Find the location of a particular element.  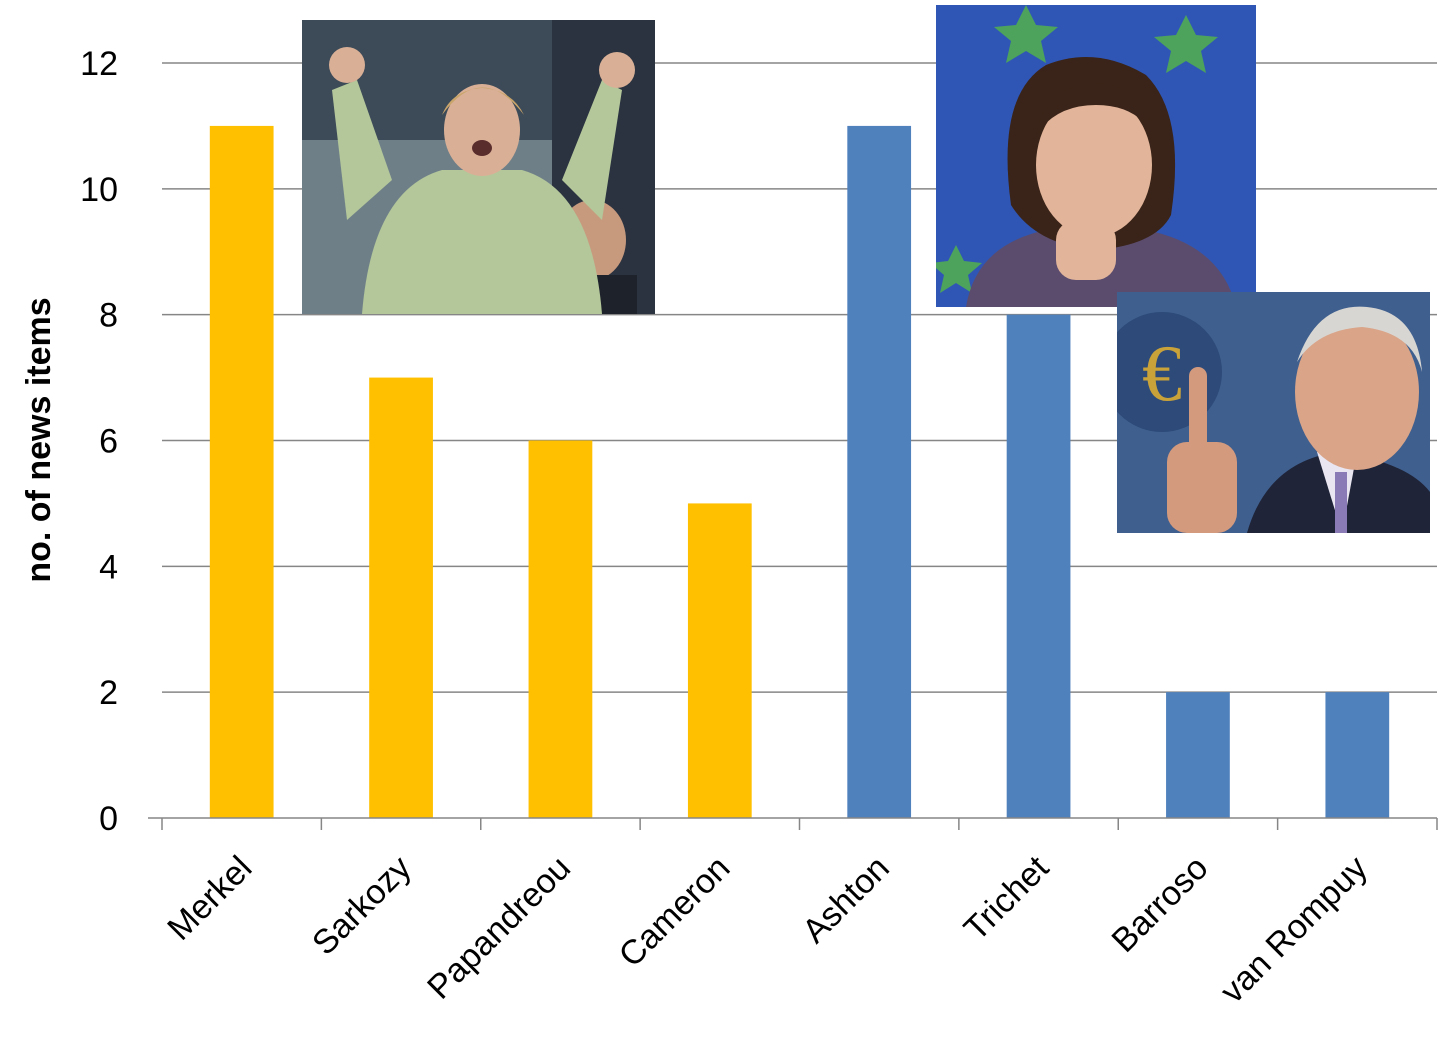

y-tick-labels: 0 2 4 6 8 10 12 is located at coordinates (99, 441).